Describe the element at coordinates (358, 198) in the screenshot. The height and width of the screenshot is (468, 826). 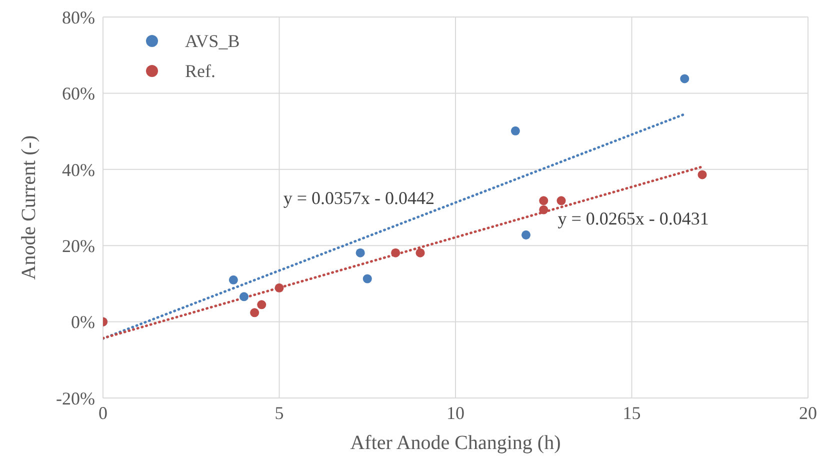
I see `annotation: y = 0.0357x - 0.0442` at that location.